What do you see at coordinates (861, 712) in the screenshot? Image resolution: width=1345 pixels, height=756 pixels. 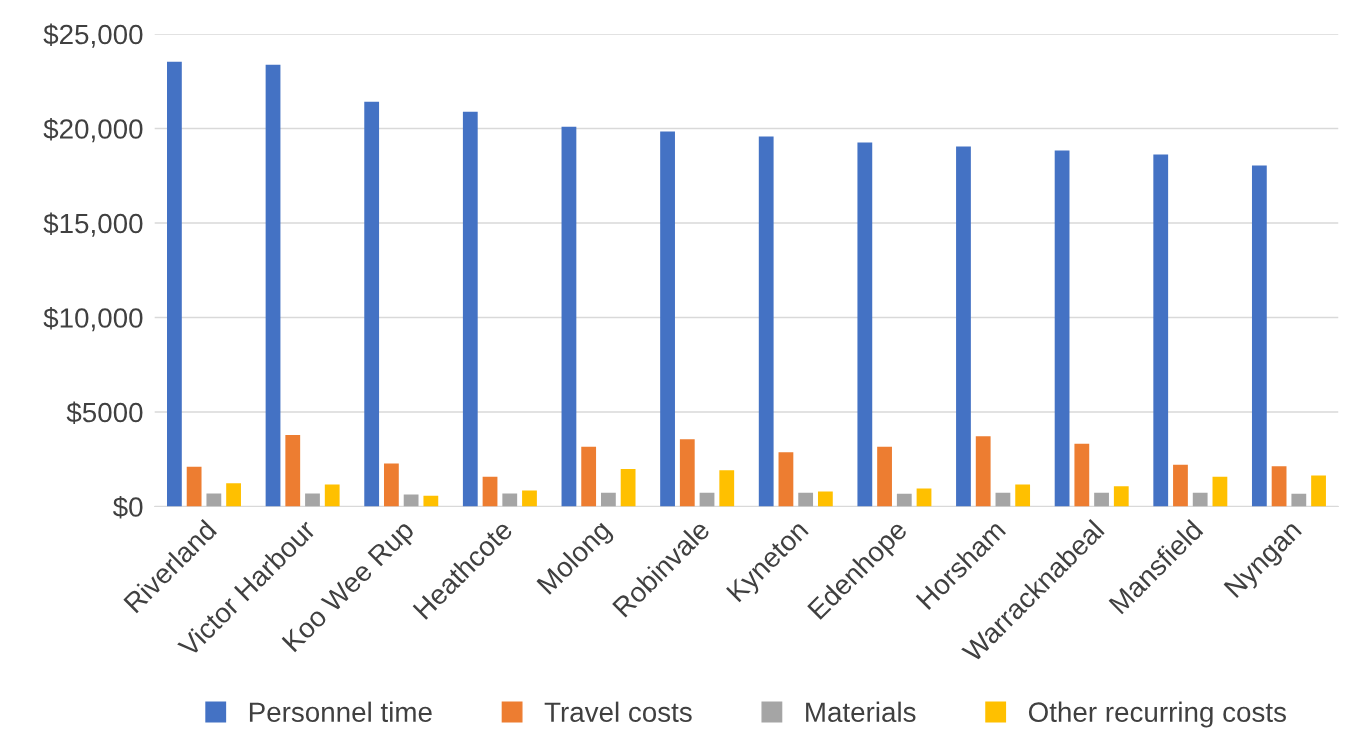 I see `legend-label: Materials` at bounding box center [861, 712].